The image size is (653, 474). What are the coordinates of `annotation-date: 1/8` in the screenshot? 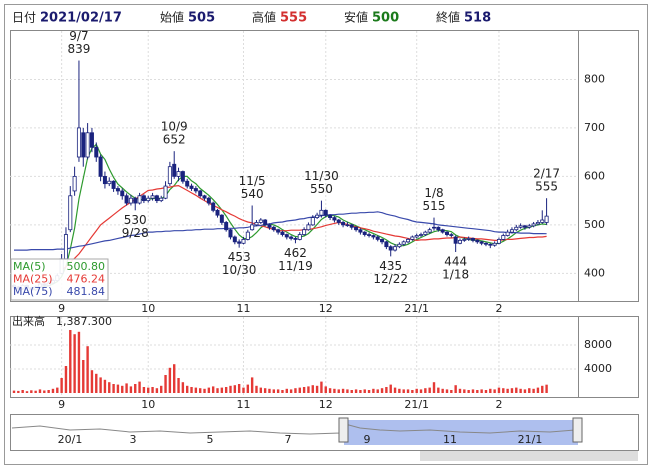 It's located at (433, 193).